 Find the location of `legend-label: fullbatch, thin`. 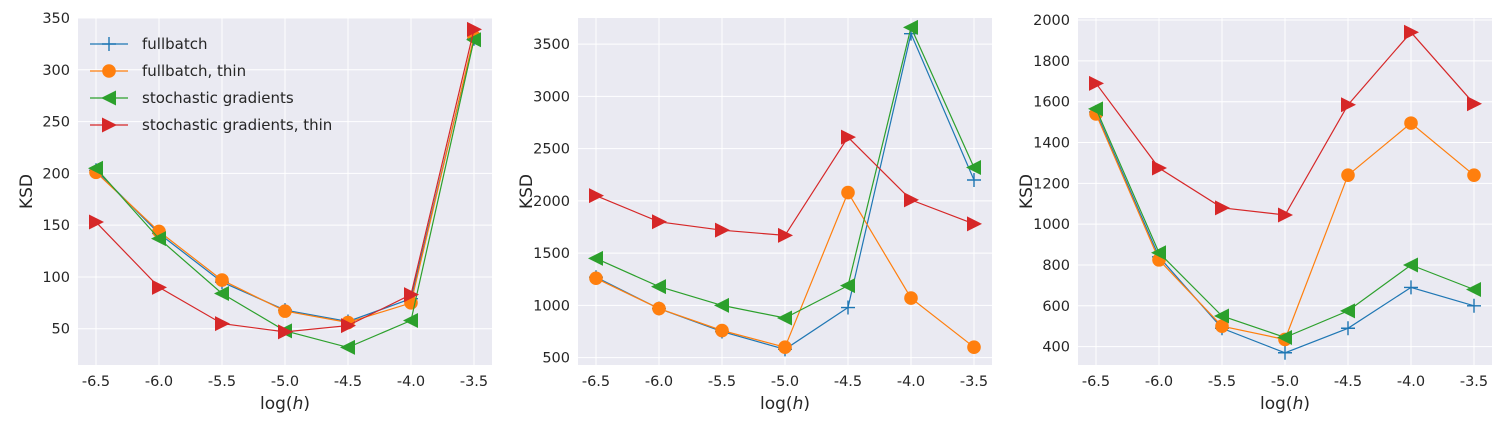

legend-label: fullbatch, thin is located at coordinates (194, 71).